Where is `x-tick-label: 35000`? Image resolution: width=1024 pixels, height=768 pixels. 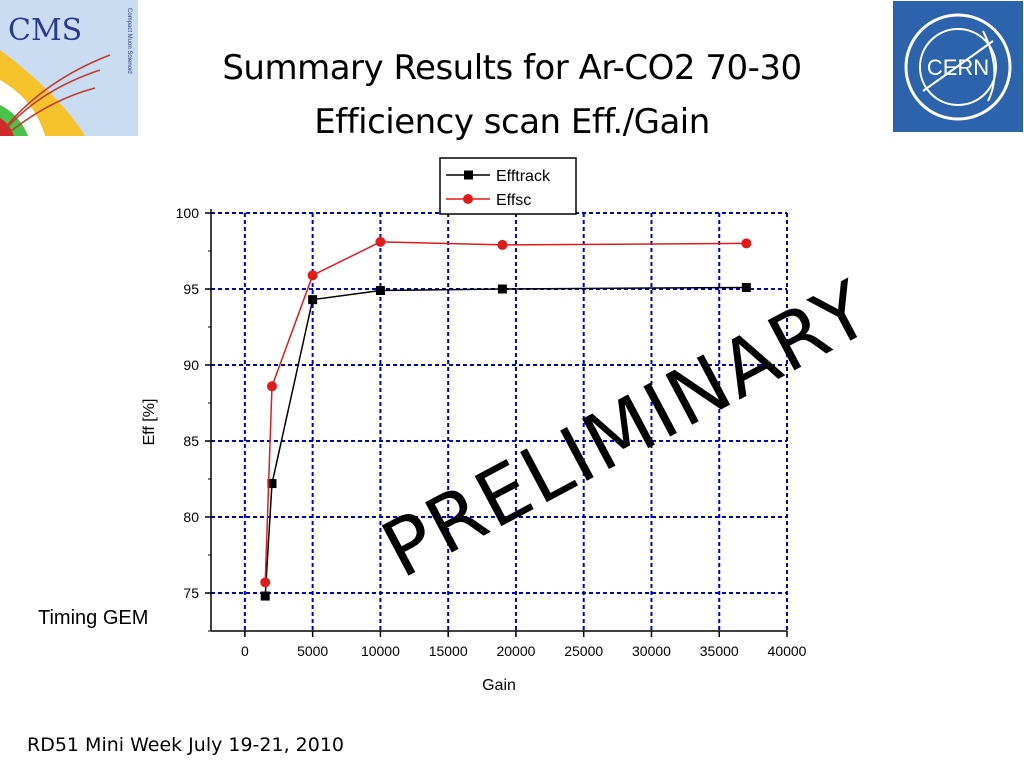 x-tick-label: 35000 is located at coordinates (719, 651).